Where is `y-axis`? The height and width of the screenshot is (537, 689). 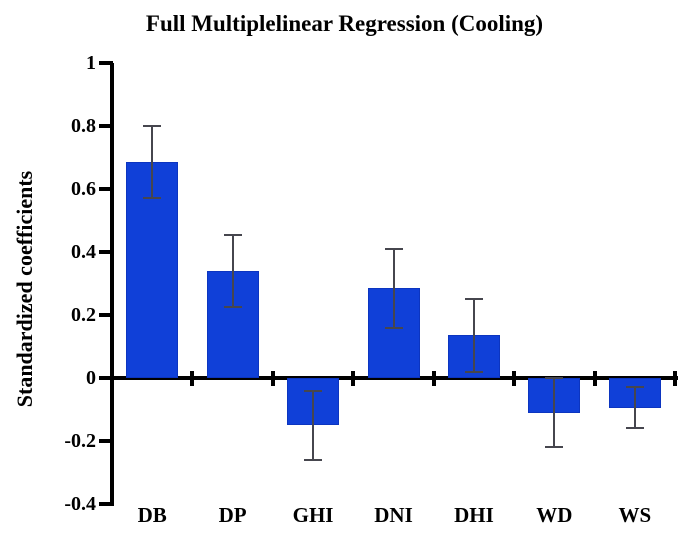
y-axis is located at coordinates (112, 284).